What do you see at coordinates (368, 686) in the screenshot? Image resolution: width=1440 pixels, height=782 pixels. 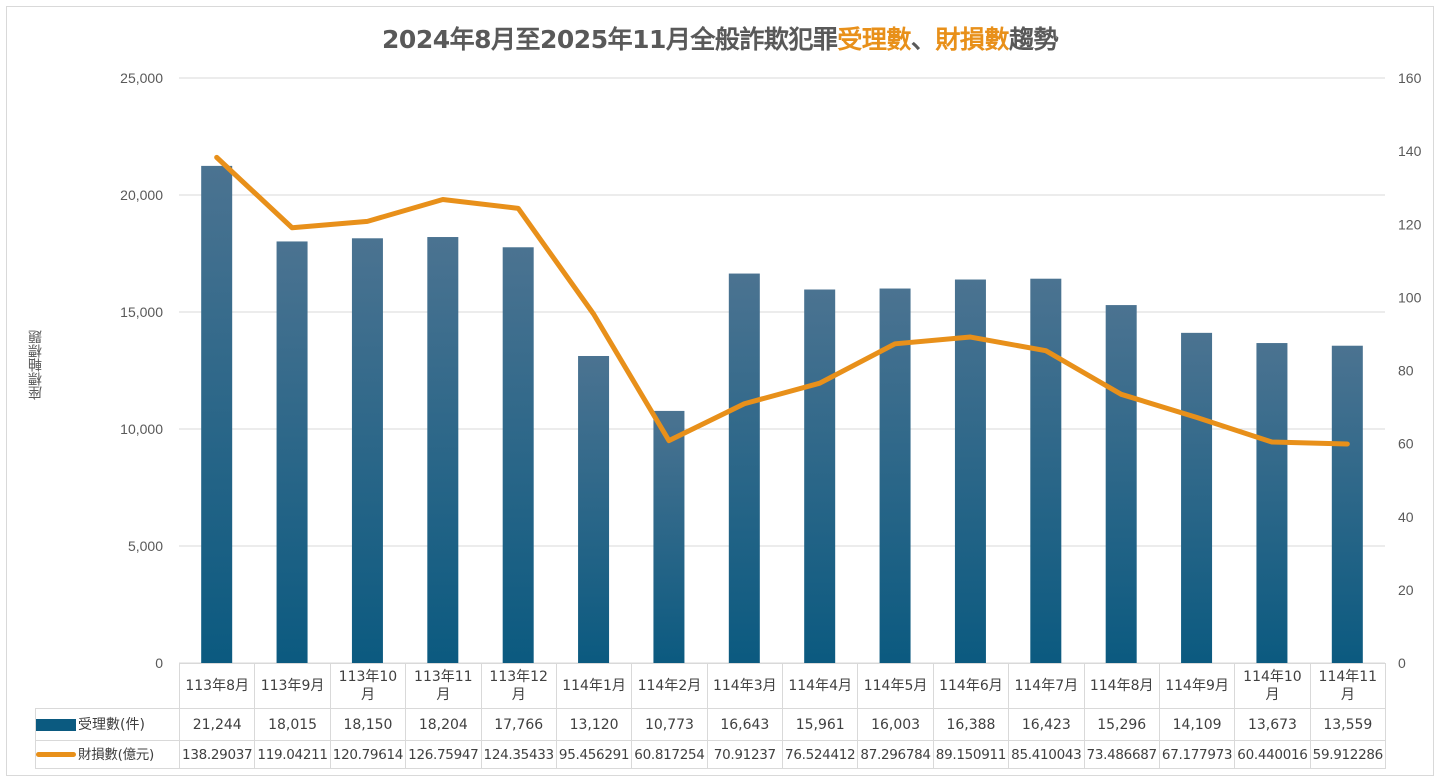 I see `category-label: 113年10 月` at bounding box center [368, 686].